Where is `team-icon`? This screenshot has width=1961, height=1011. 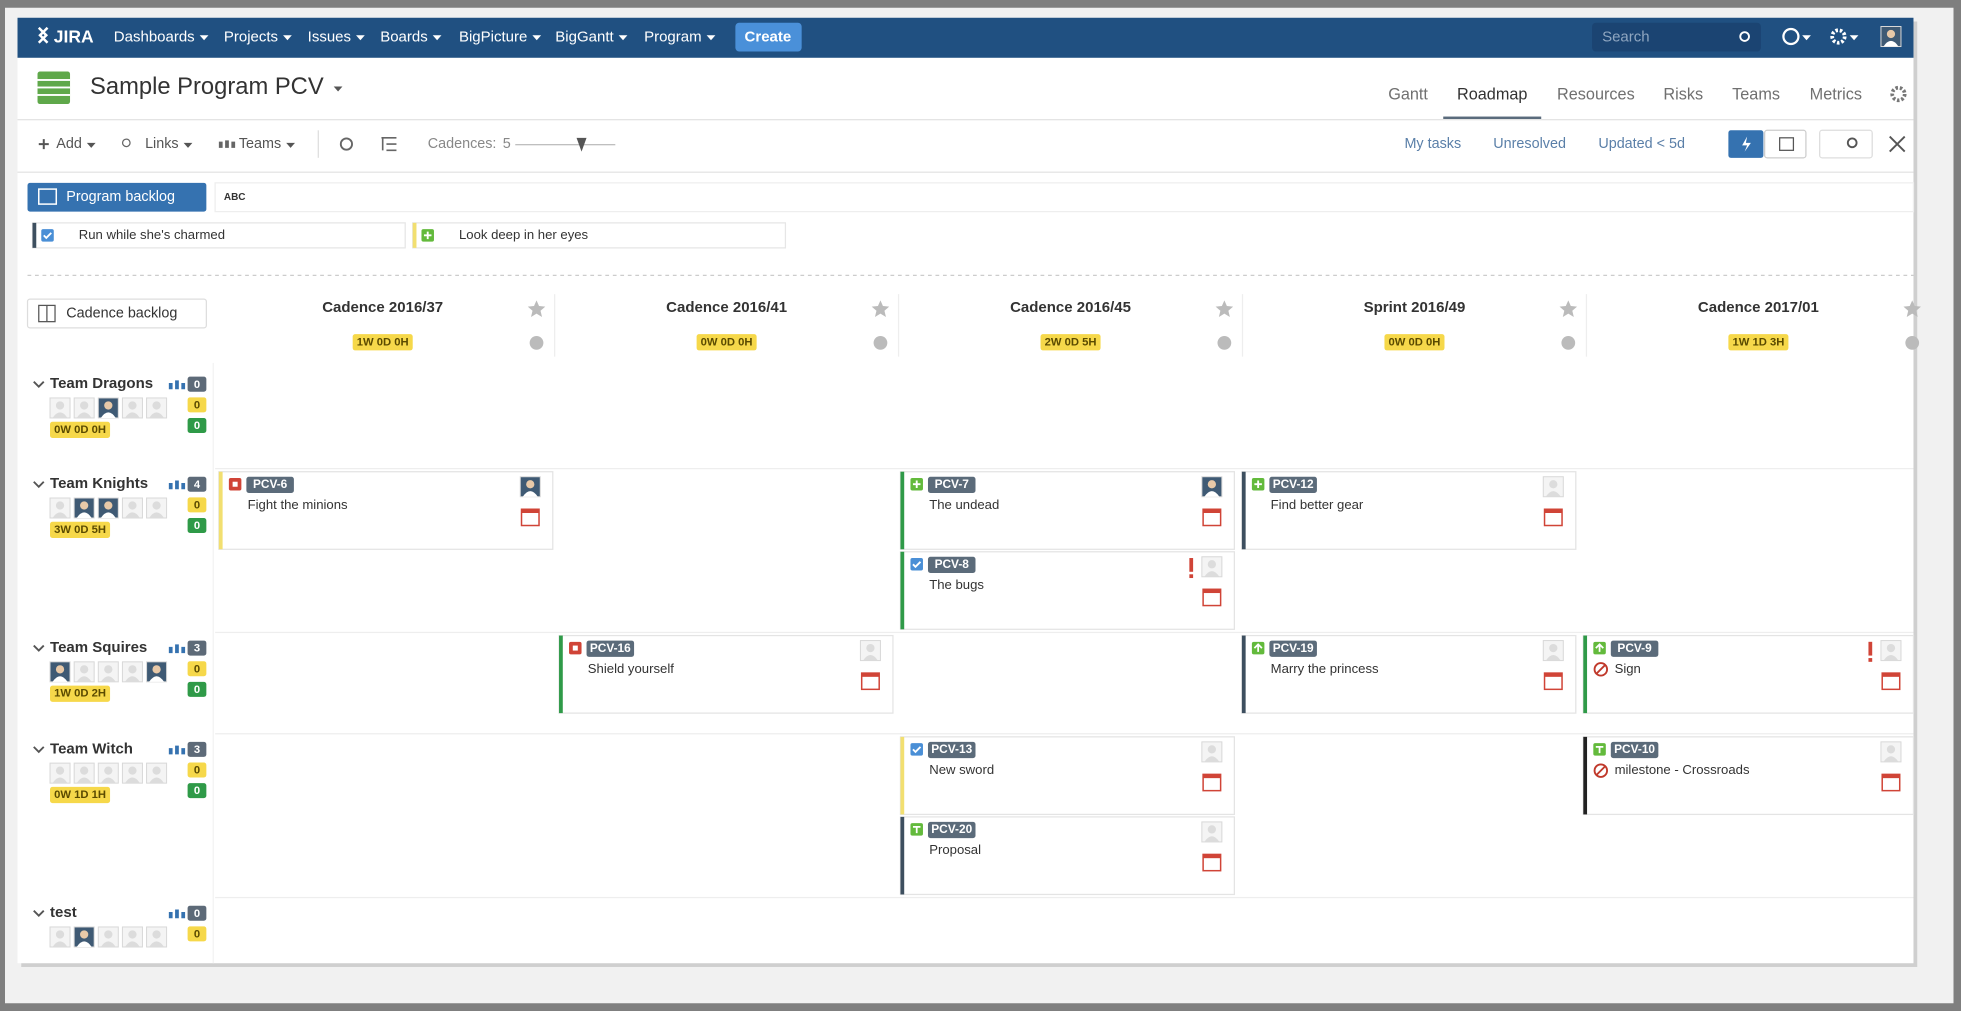
team-icon is located at coordinates (177, 485).